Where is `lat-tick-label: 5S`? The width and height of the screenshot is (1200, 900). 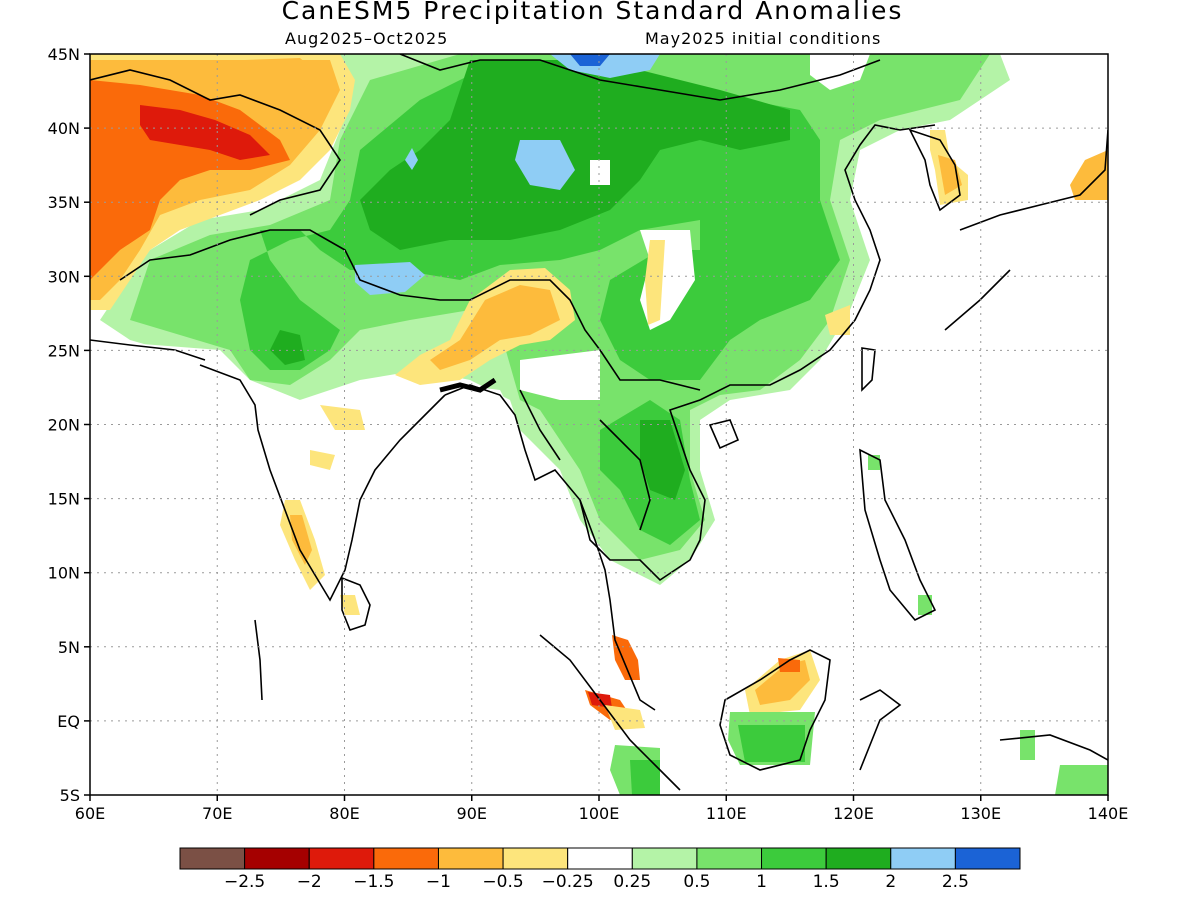 lat-tick-label: 5S is located at coordinates (70, 795).